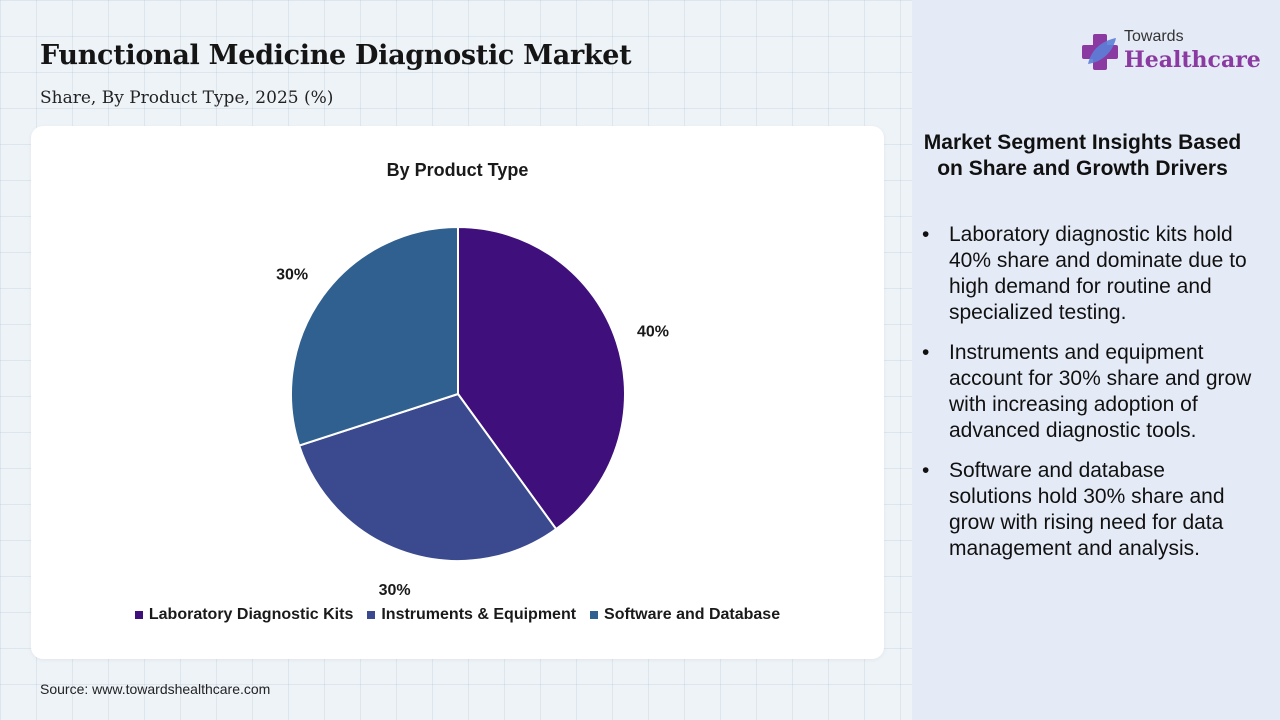 This screenshot has width=1280, height=720. What do you see at coordinates (251, 614) in the screenshot?
I see `legend-label: Laboratory Diagnostic Kits` at bounding box center [251, 614].